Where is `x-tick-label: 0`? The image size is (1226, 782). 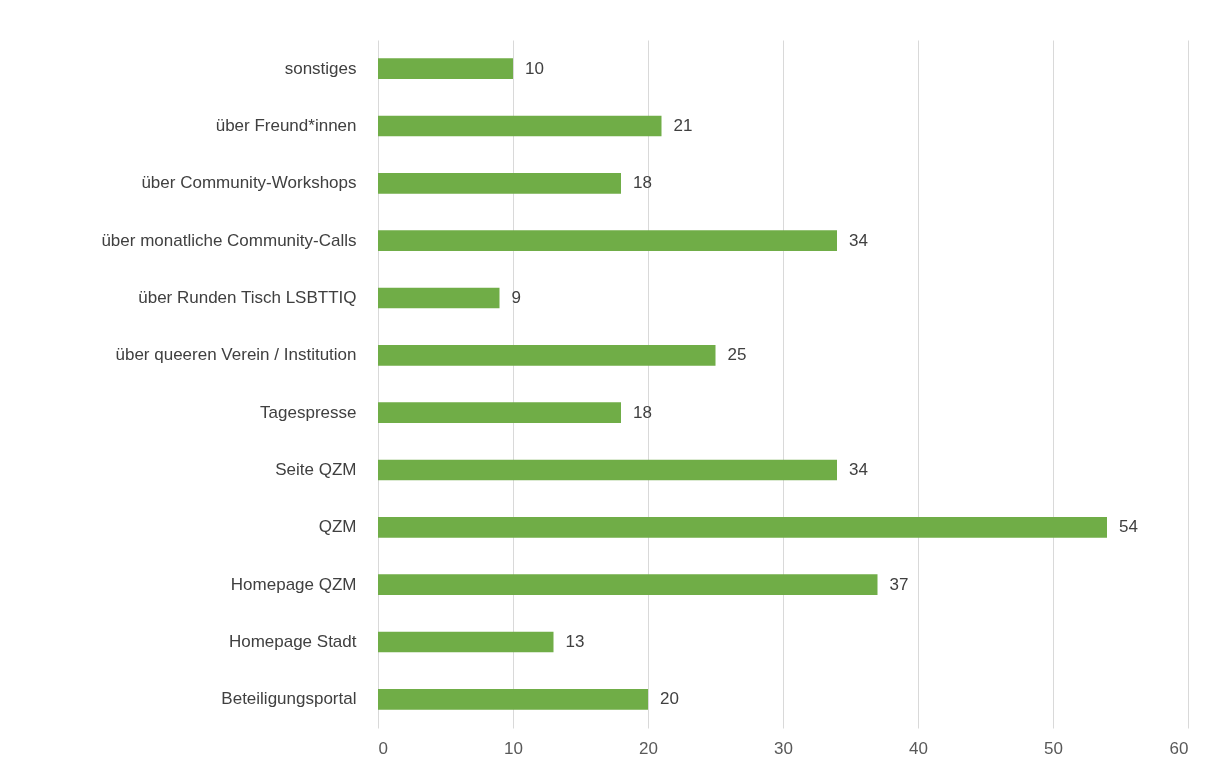
x-tick-label: 0 is located at coordinates (383, 748).